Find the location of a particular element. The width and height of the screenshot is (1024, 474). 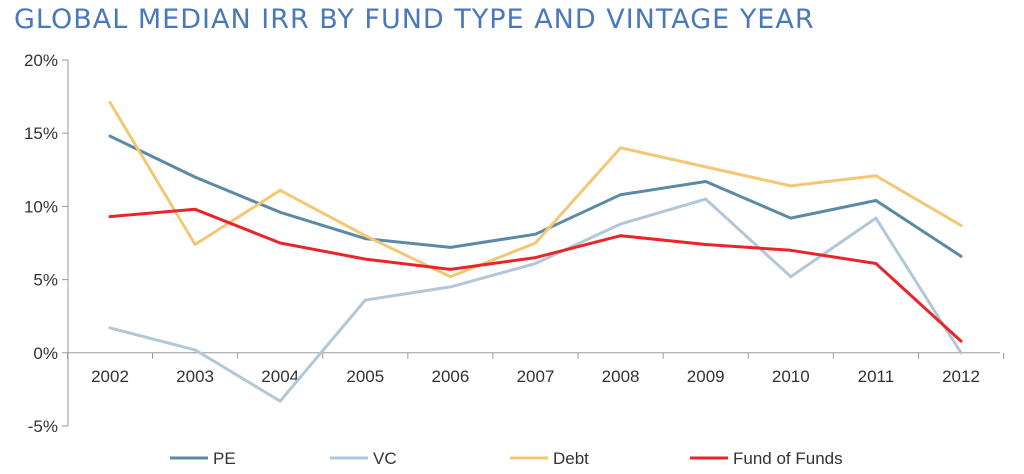

y-tick-label: -5% is located at coordinates (43, 426).